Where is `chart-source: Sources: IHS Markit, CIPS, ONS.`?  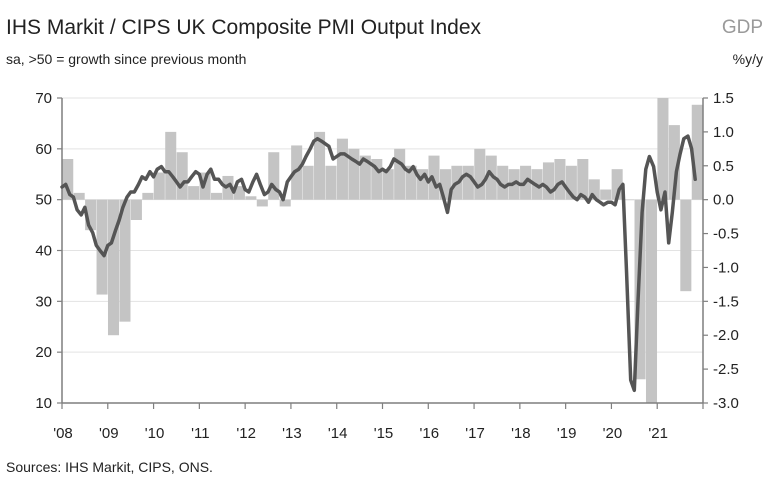 chart-source: Sources: IHS Markit, CIPS, ONS. is located at coordinates (109, 467).